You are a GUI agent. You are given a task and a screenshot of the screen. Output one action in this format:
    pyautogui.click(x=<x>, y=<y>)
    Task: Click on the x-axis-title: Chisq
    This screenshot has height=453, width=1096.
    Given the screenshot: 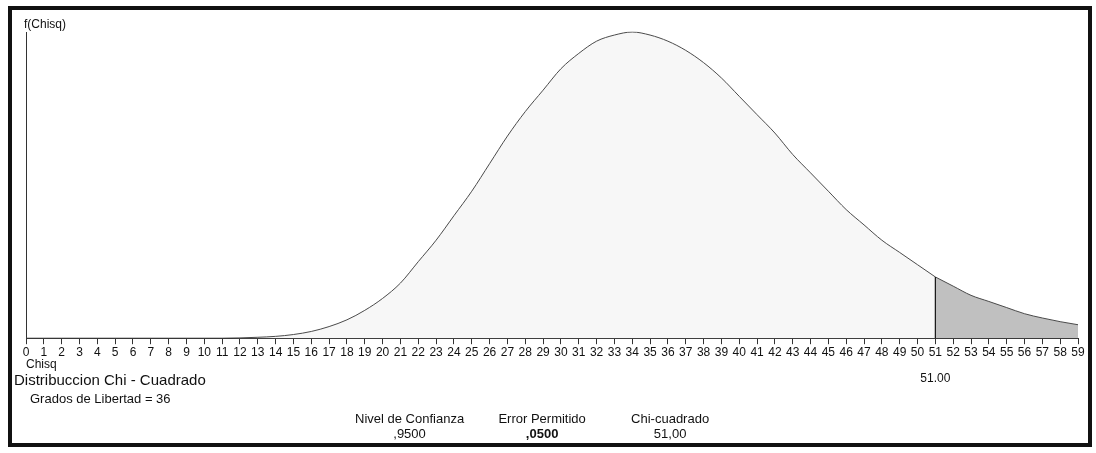 What is the action you would take?
    pyautogui.click(x=41, y=364)
    